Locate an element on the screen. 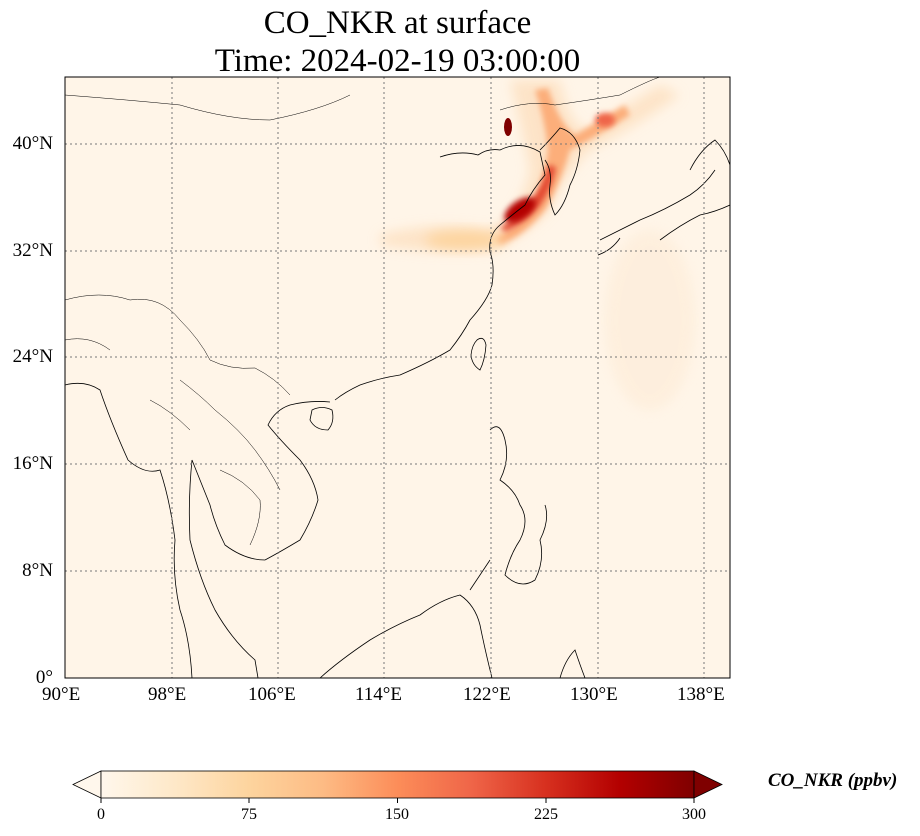 This screenshot has width=920, height=836. lon-label-138: 138°E is located at coordinates (701, 694).